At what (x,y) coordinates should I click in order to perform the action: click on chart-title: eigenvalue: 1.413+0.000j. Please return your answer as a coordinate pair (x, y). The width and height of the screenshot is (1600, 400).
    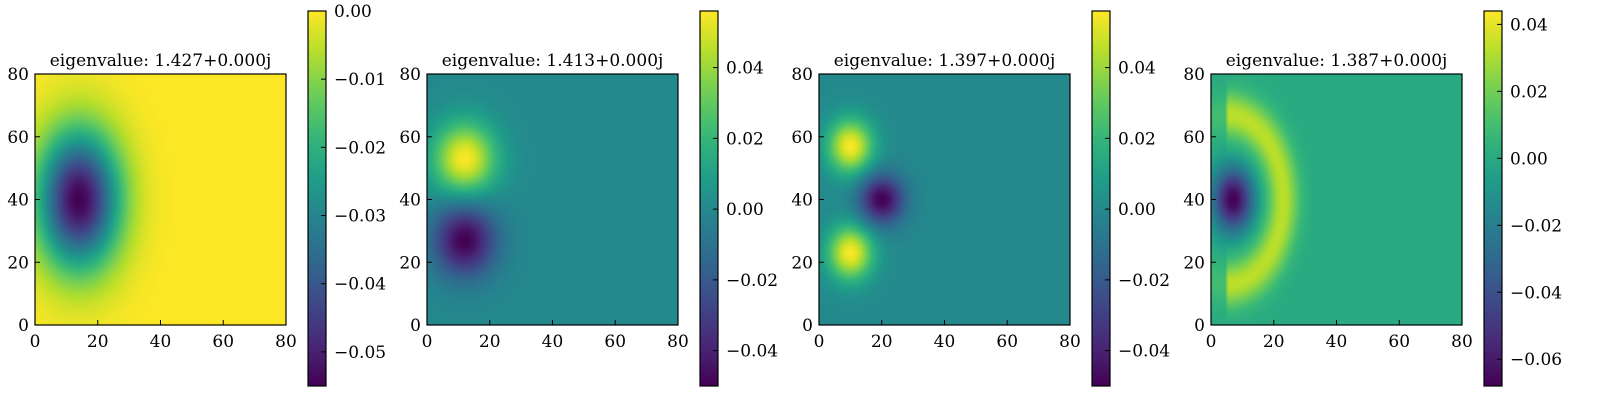
    Looking at the image, I should click on (553, 61).